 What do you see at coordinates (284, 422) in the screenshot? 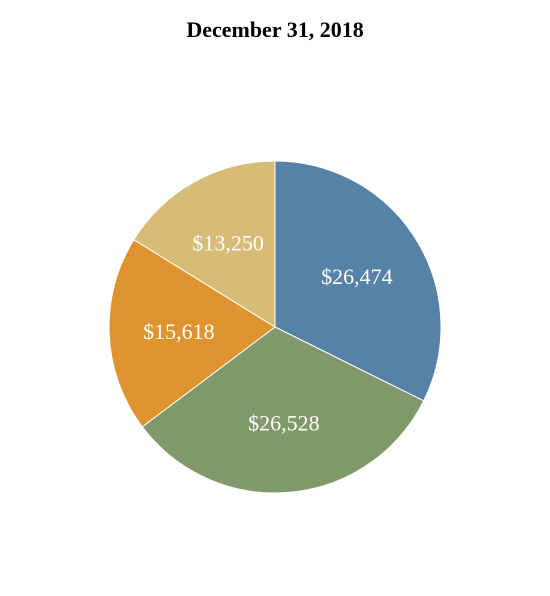
I see `pie-slice-label-2: $26,528` at bounding box center [284, 422].